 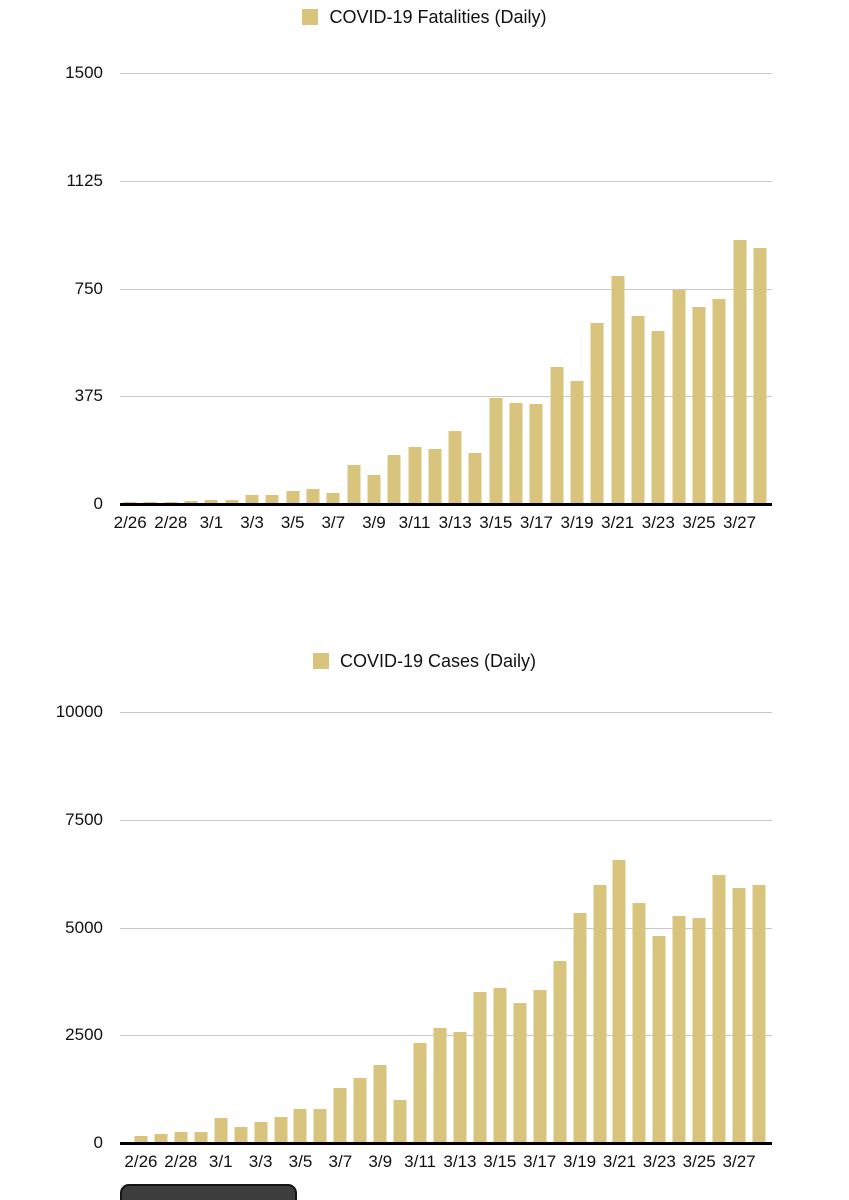 What do you see at coordinates (460, 1161) in the screenshot?
I see `x-tick-label: 3/13` at bounding box center [460, 1161].